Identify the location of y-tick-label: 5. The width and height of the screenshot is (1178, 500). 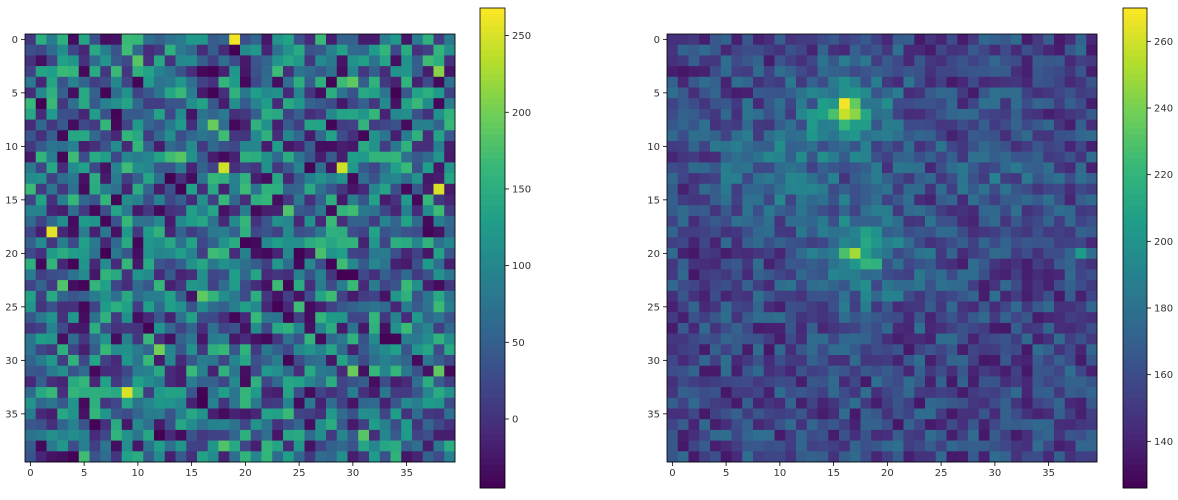
(15, 93).